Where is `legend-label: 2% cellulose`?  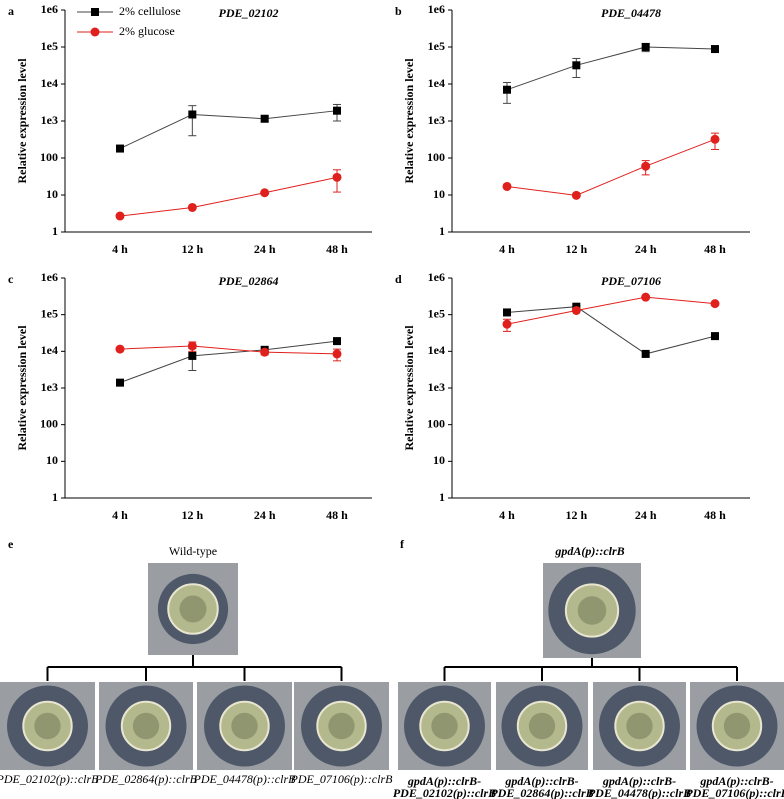 legend-label: 2% cellulose is located at coordinates (150, 11).